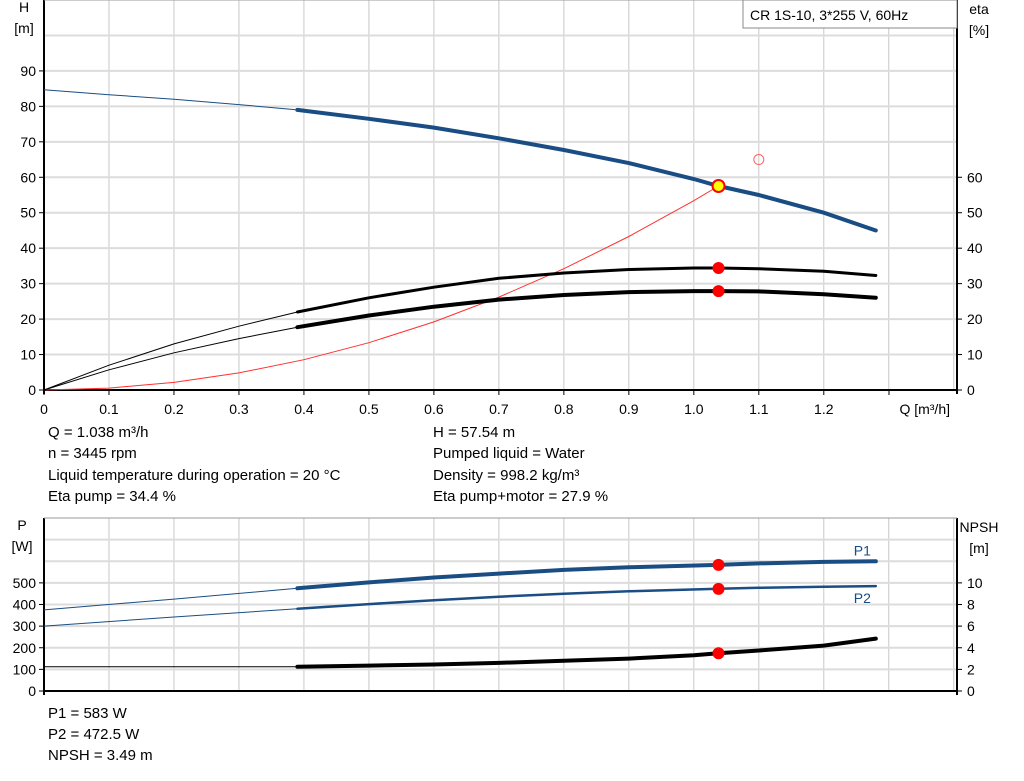 This screenshot has width=1024, height=781. Describe the element at coordinates (474, 432) in the screenshot. I see `info-head: H = 57.54 m` at that location.